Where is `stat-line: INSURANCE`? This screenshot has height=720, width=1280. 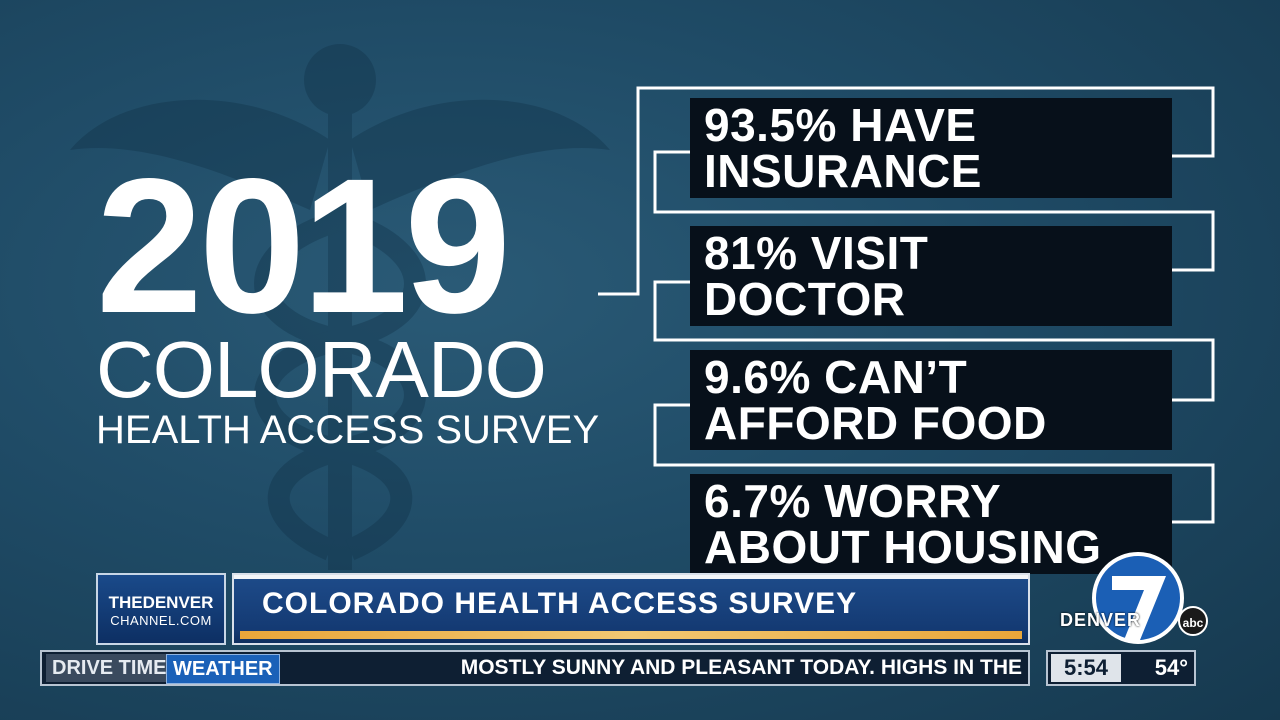 stat-line: INSURANCE is located at coordinates (843, 171).